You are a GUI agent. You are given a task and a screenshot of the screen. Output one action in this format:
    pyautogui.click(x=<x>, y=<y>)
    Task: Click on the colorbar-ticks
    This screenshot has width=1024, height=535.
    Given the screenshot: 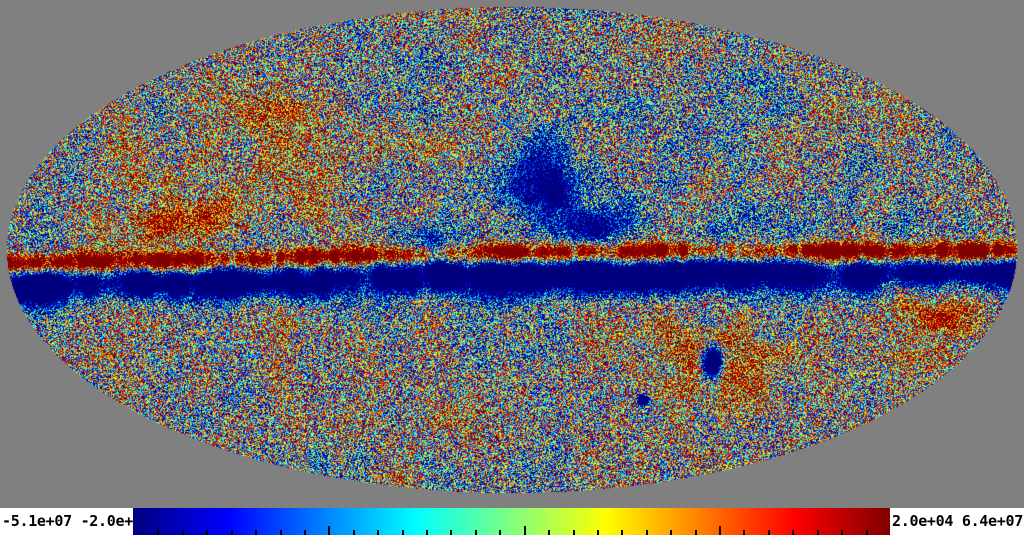 What is the action you would take?
    pyautogui.click(x=511, y=530)
    